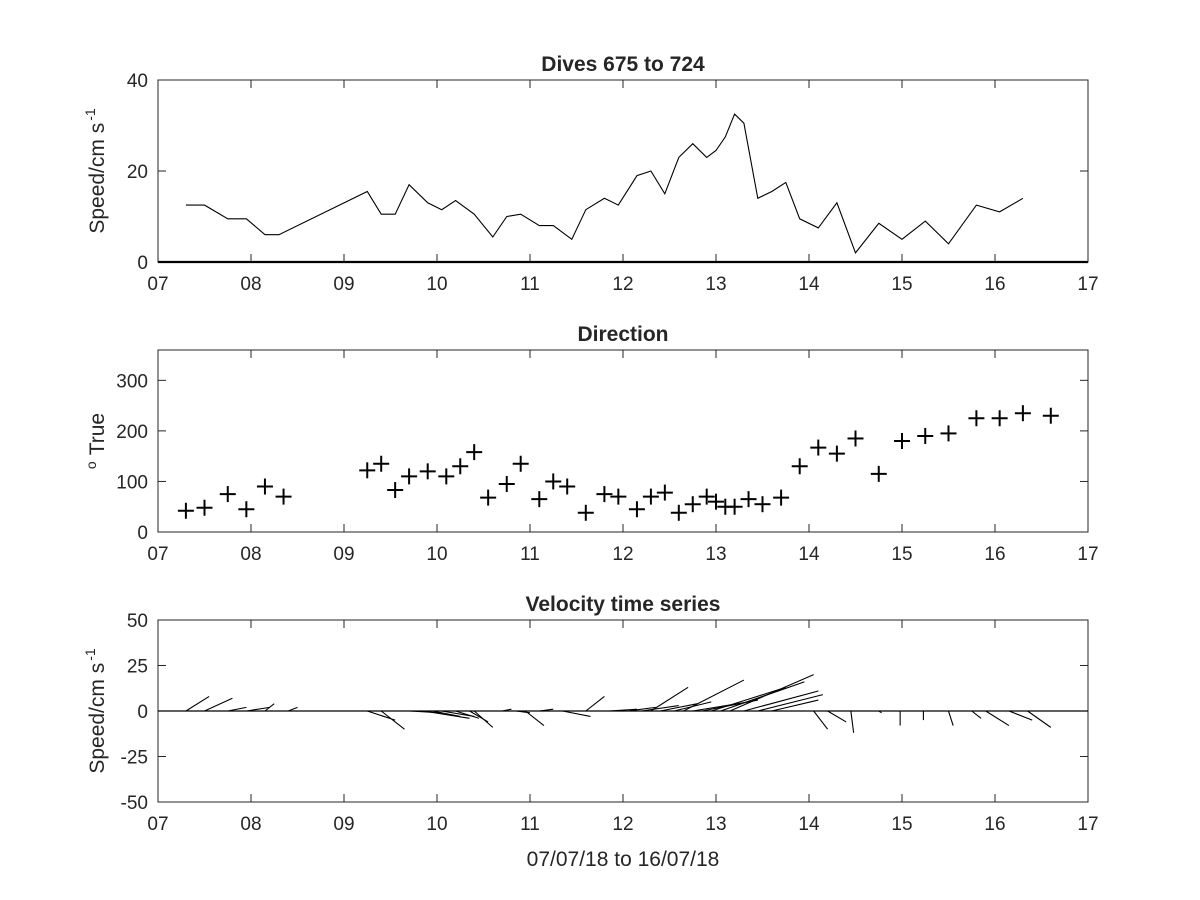 The width and height of the screenshot is (1200, 900). I want to click on y-tick-label: 20, so click(137, 172).